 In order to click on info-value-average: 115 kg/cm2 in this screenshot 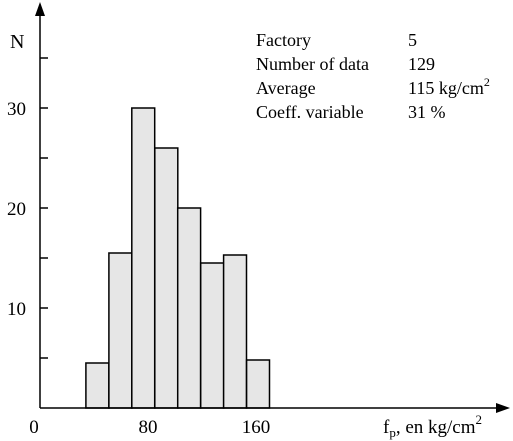, I will do `click(449, 86)`.